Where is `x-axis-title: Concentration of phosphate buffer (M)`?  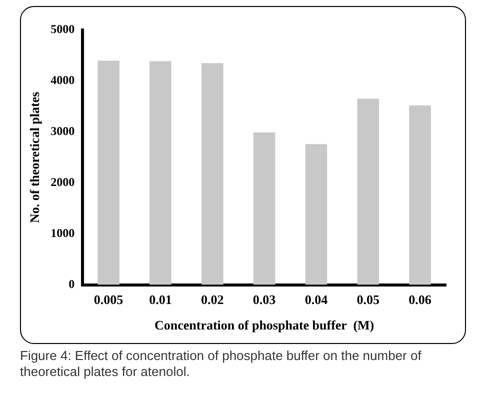
x-axis-title: Concentration of phosphate buffer (M) is located at coordinates (264, 325).